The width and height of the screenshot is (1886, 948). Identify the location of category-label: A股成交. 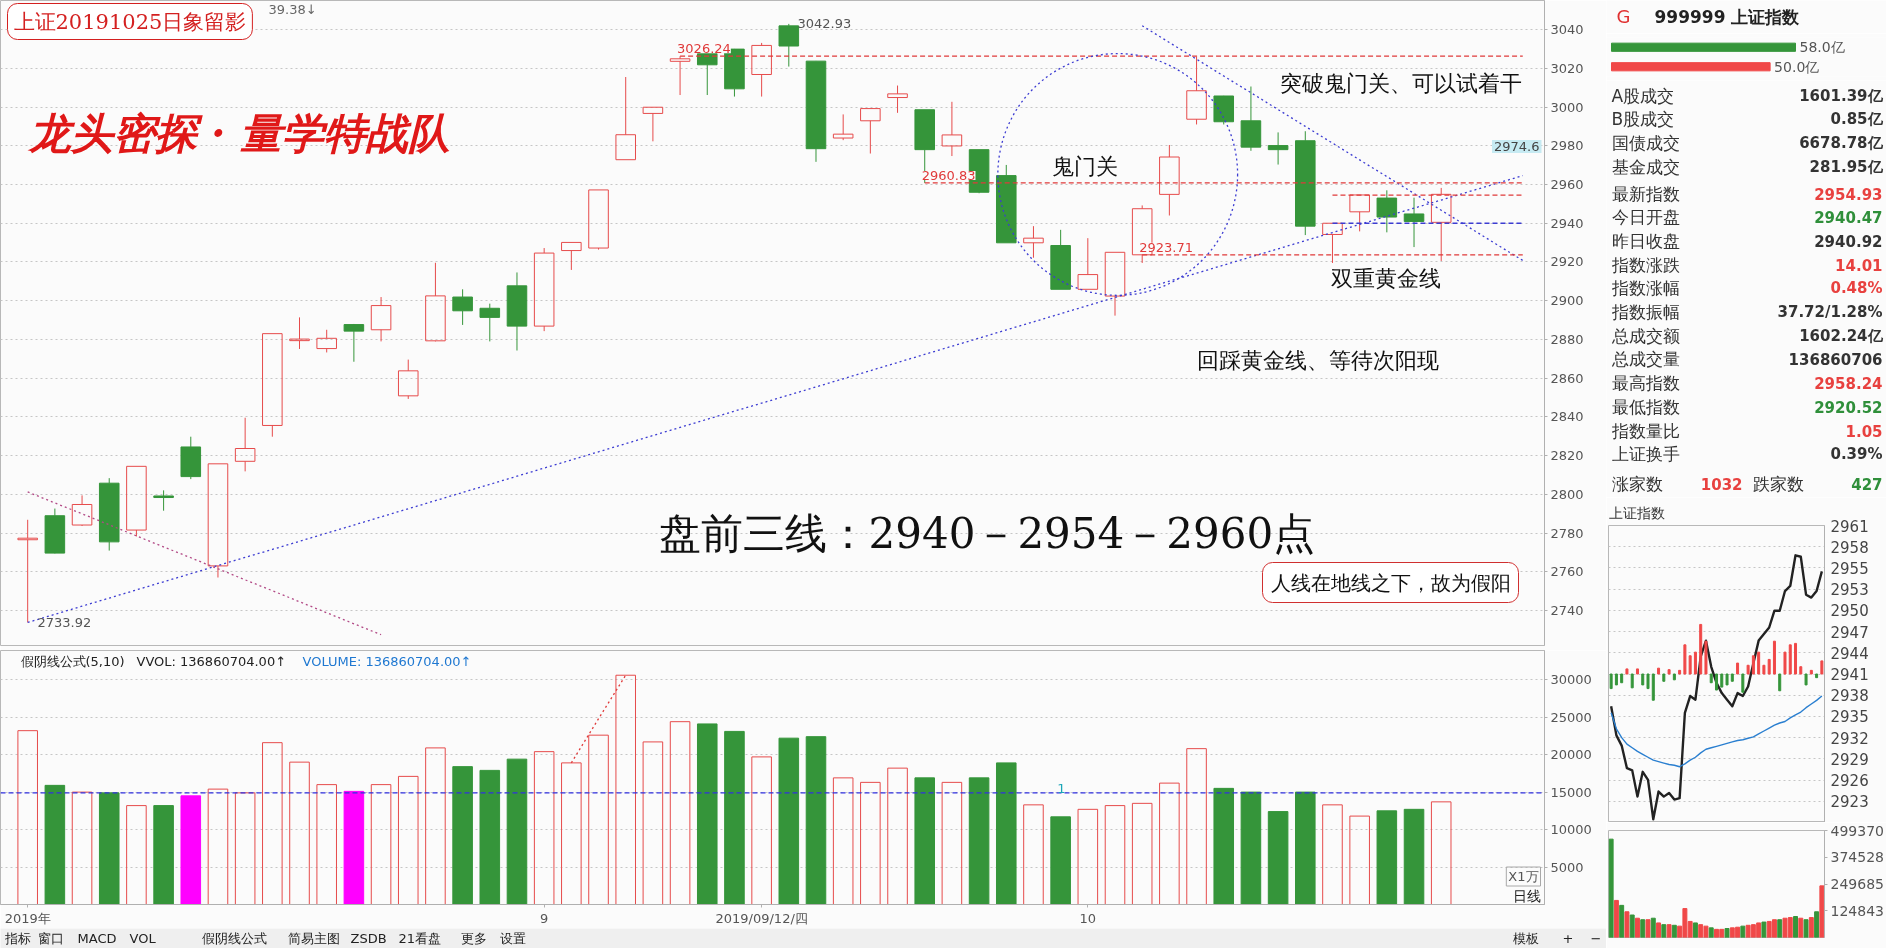
(1643, 95).